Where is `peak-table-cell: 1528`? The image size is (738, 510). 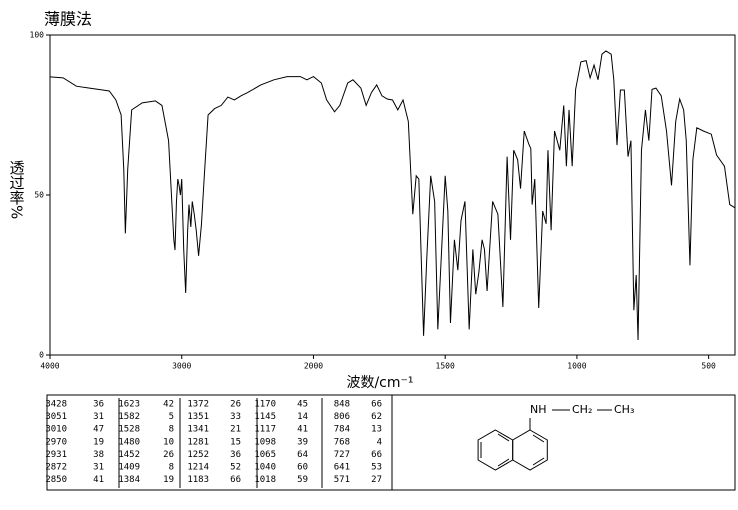
peak-table-cell: 1528 is located at coordinates (129, 430).